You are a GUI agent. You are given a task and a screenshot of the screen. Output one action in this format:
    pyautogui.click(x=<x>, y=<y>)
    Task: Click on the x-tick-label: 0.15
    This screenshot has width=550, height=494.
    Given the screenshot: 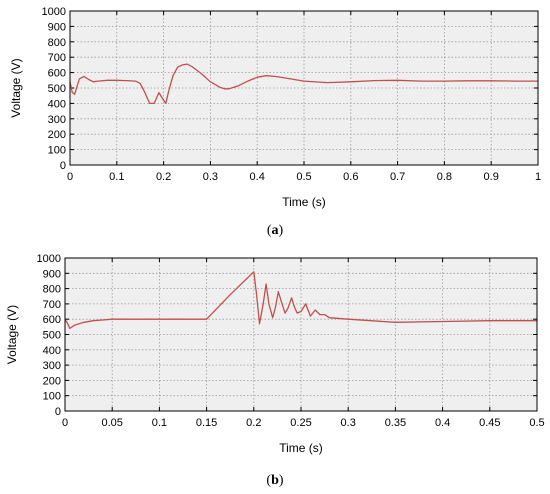 What is the action you would take?
    pyautogui.click(x=206, y=423)
    